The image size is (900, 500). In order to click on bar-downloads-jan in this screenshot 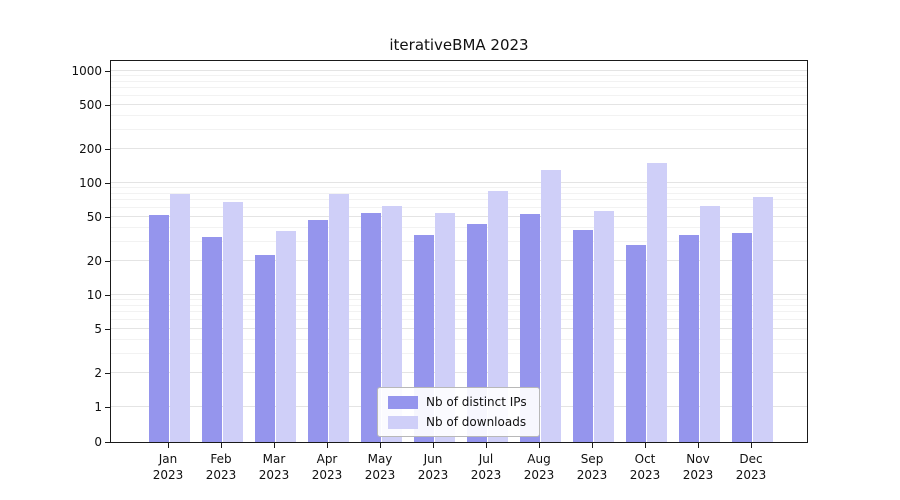, I will do `click(179, 317)`.